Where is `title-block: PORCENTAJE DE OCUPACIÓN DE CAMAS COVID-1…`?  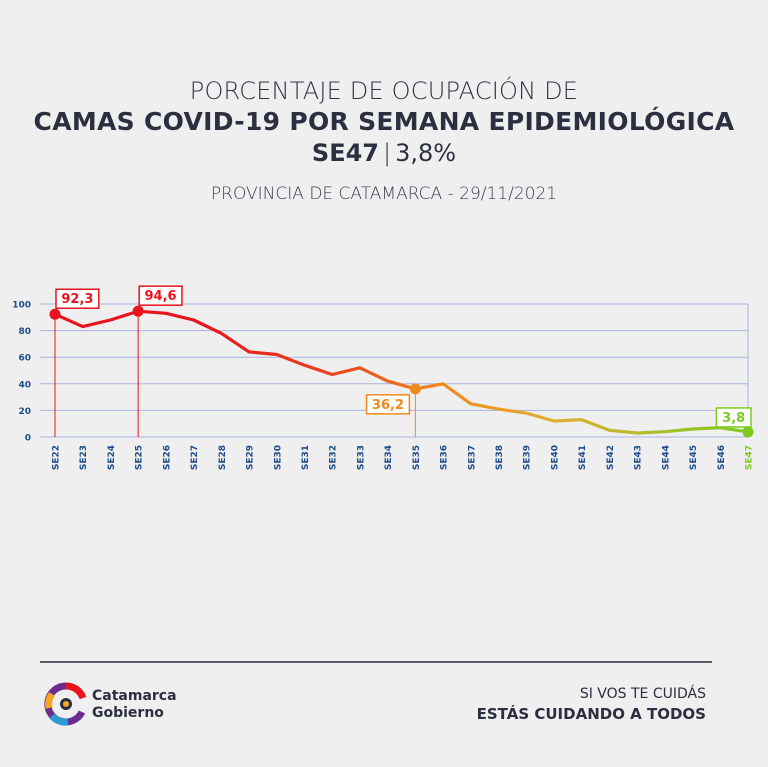 title-block: PORCENTAJE DE OCUPACIÓN DE CAMAS COVID-1… is located at coordinates (384, 122).